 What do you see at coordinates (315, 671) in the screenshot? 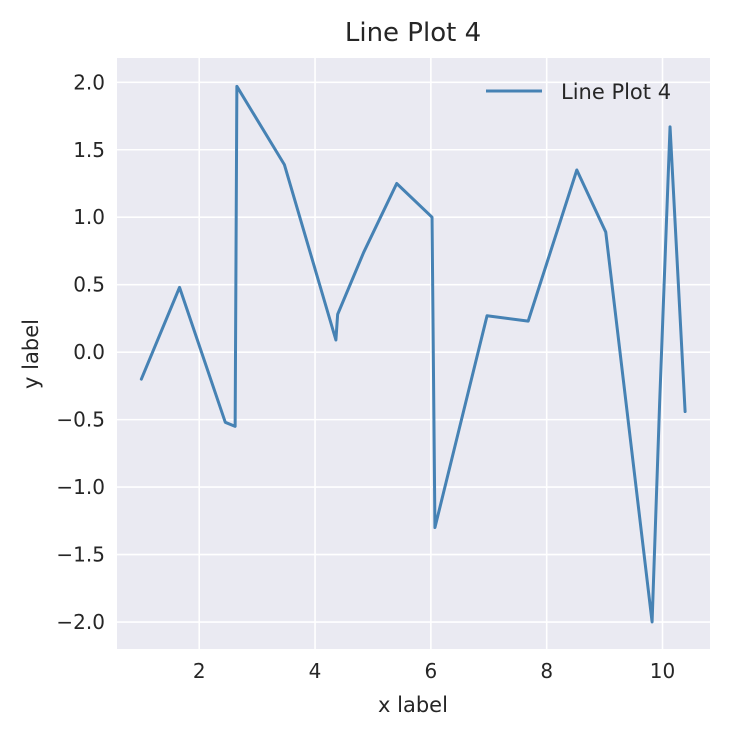
I see `x-tick-label: 4` at bounding box center [315, 671].